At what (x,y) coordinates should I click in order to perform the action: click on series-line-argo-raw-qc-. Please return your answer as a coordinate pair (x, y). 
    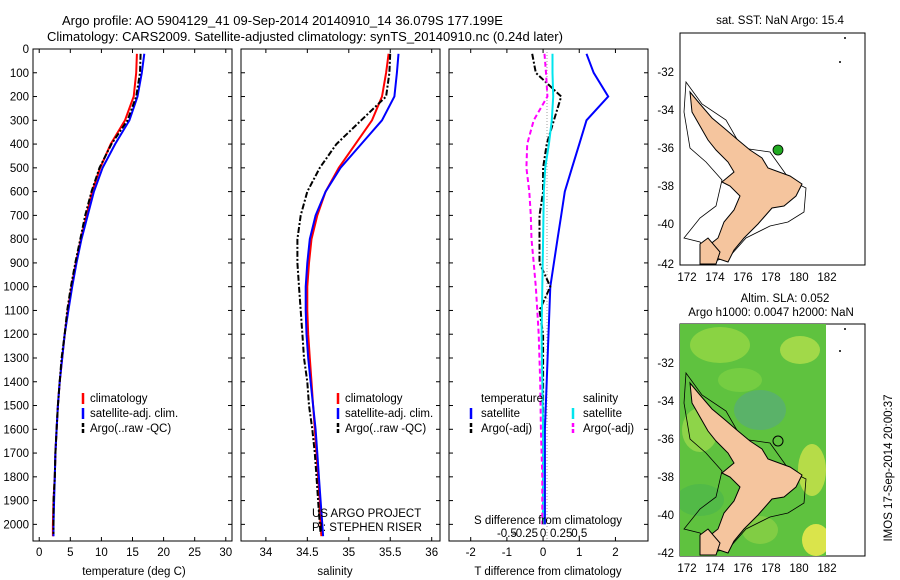
    Looking at the image, I should click on (97, 293).